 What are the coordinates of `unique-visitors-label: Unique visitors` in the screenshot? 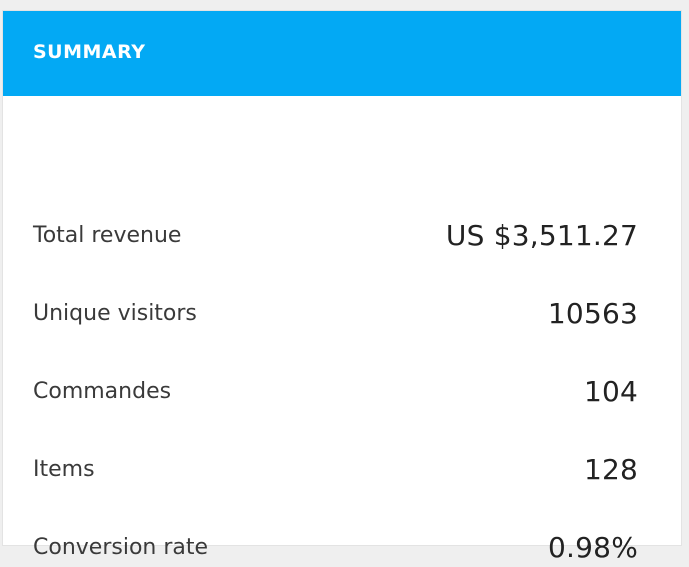 It's located at (115, 313).